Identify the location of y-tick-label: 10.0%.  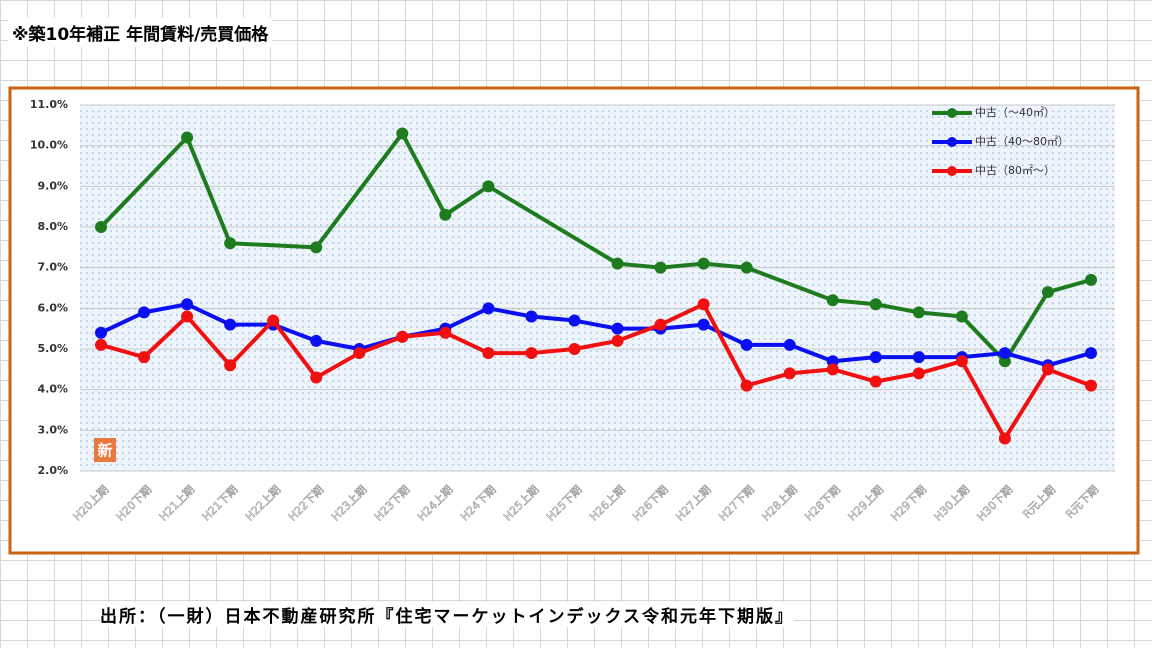
(49, 145).